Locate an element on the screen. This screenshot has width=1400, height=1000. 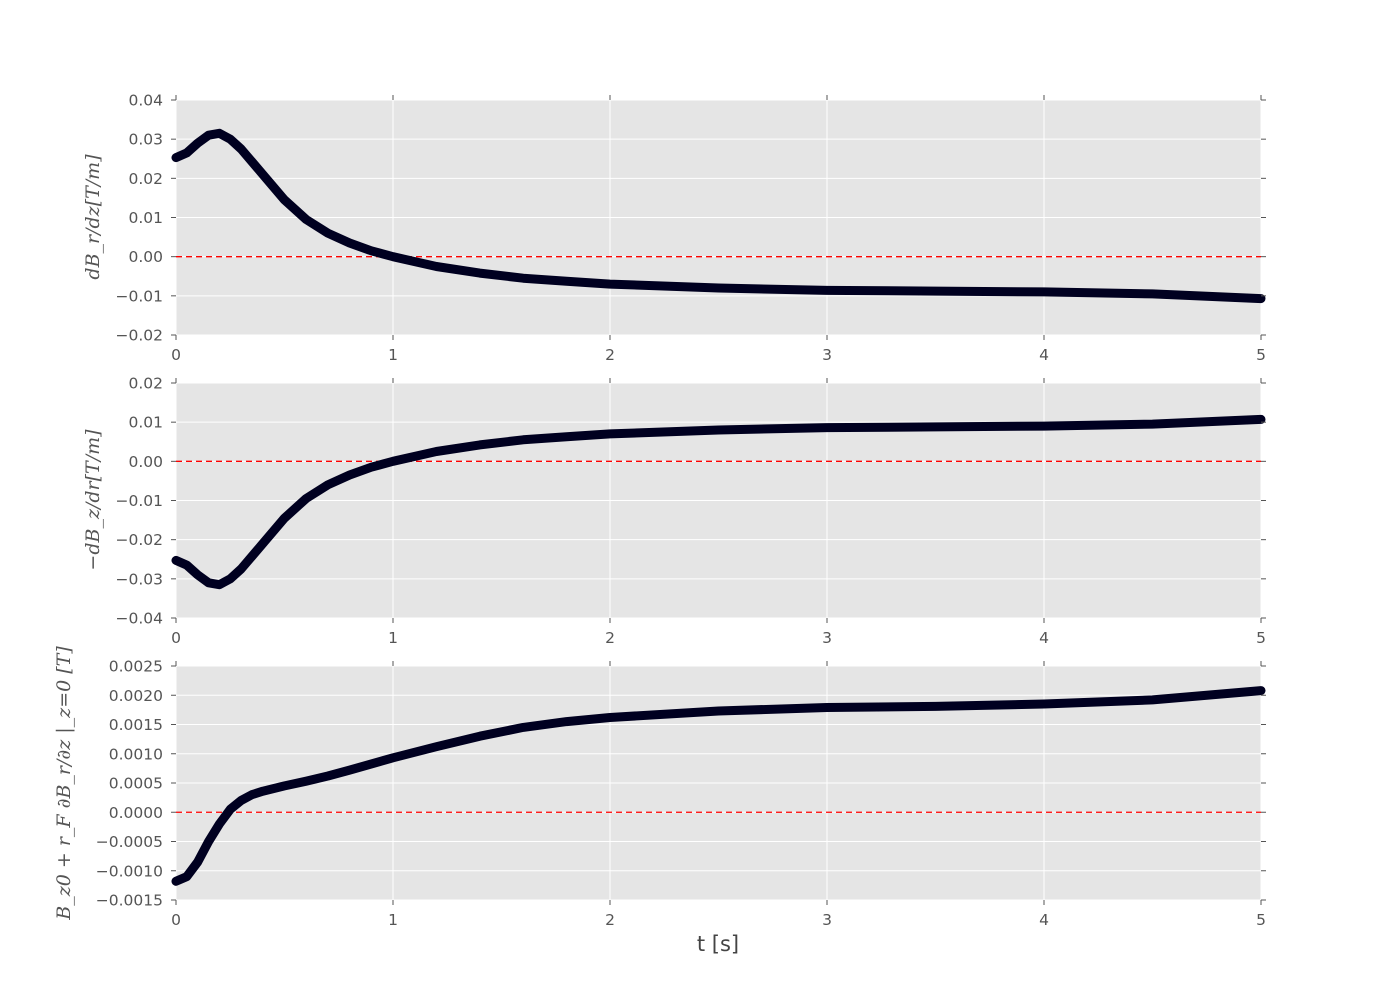
panel-2-y-tick-2: 0.00 is located at coordinates (145, 462).